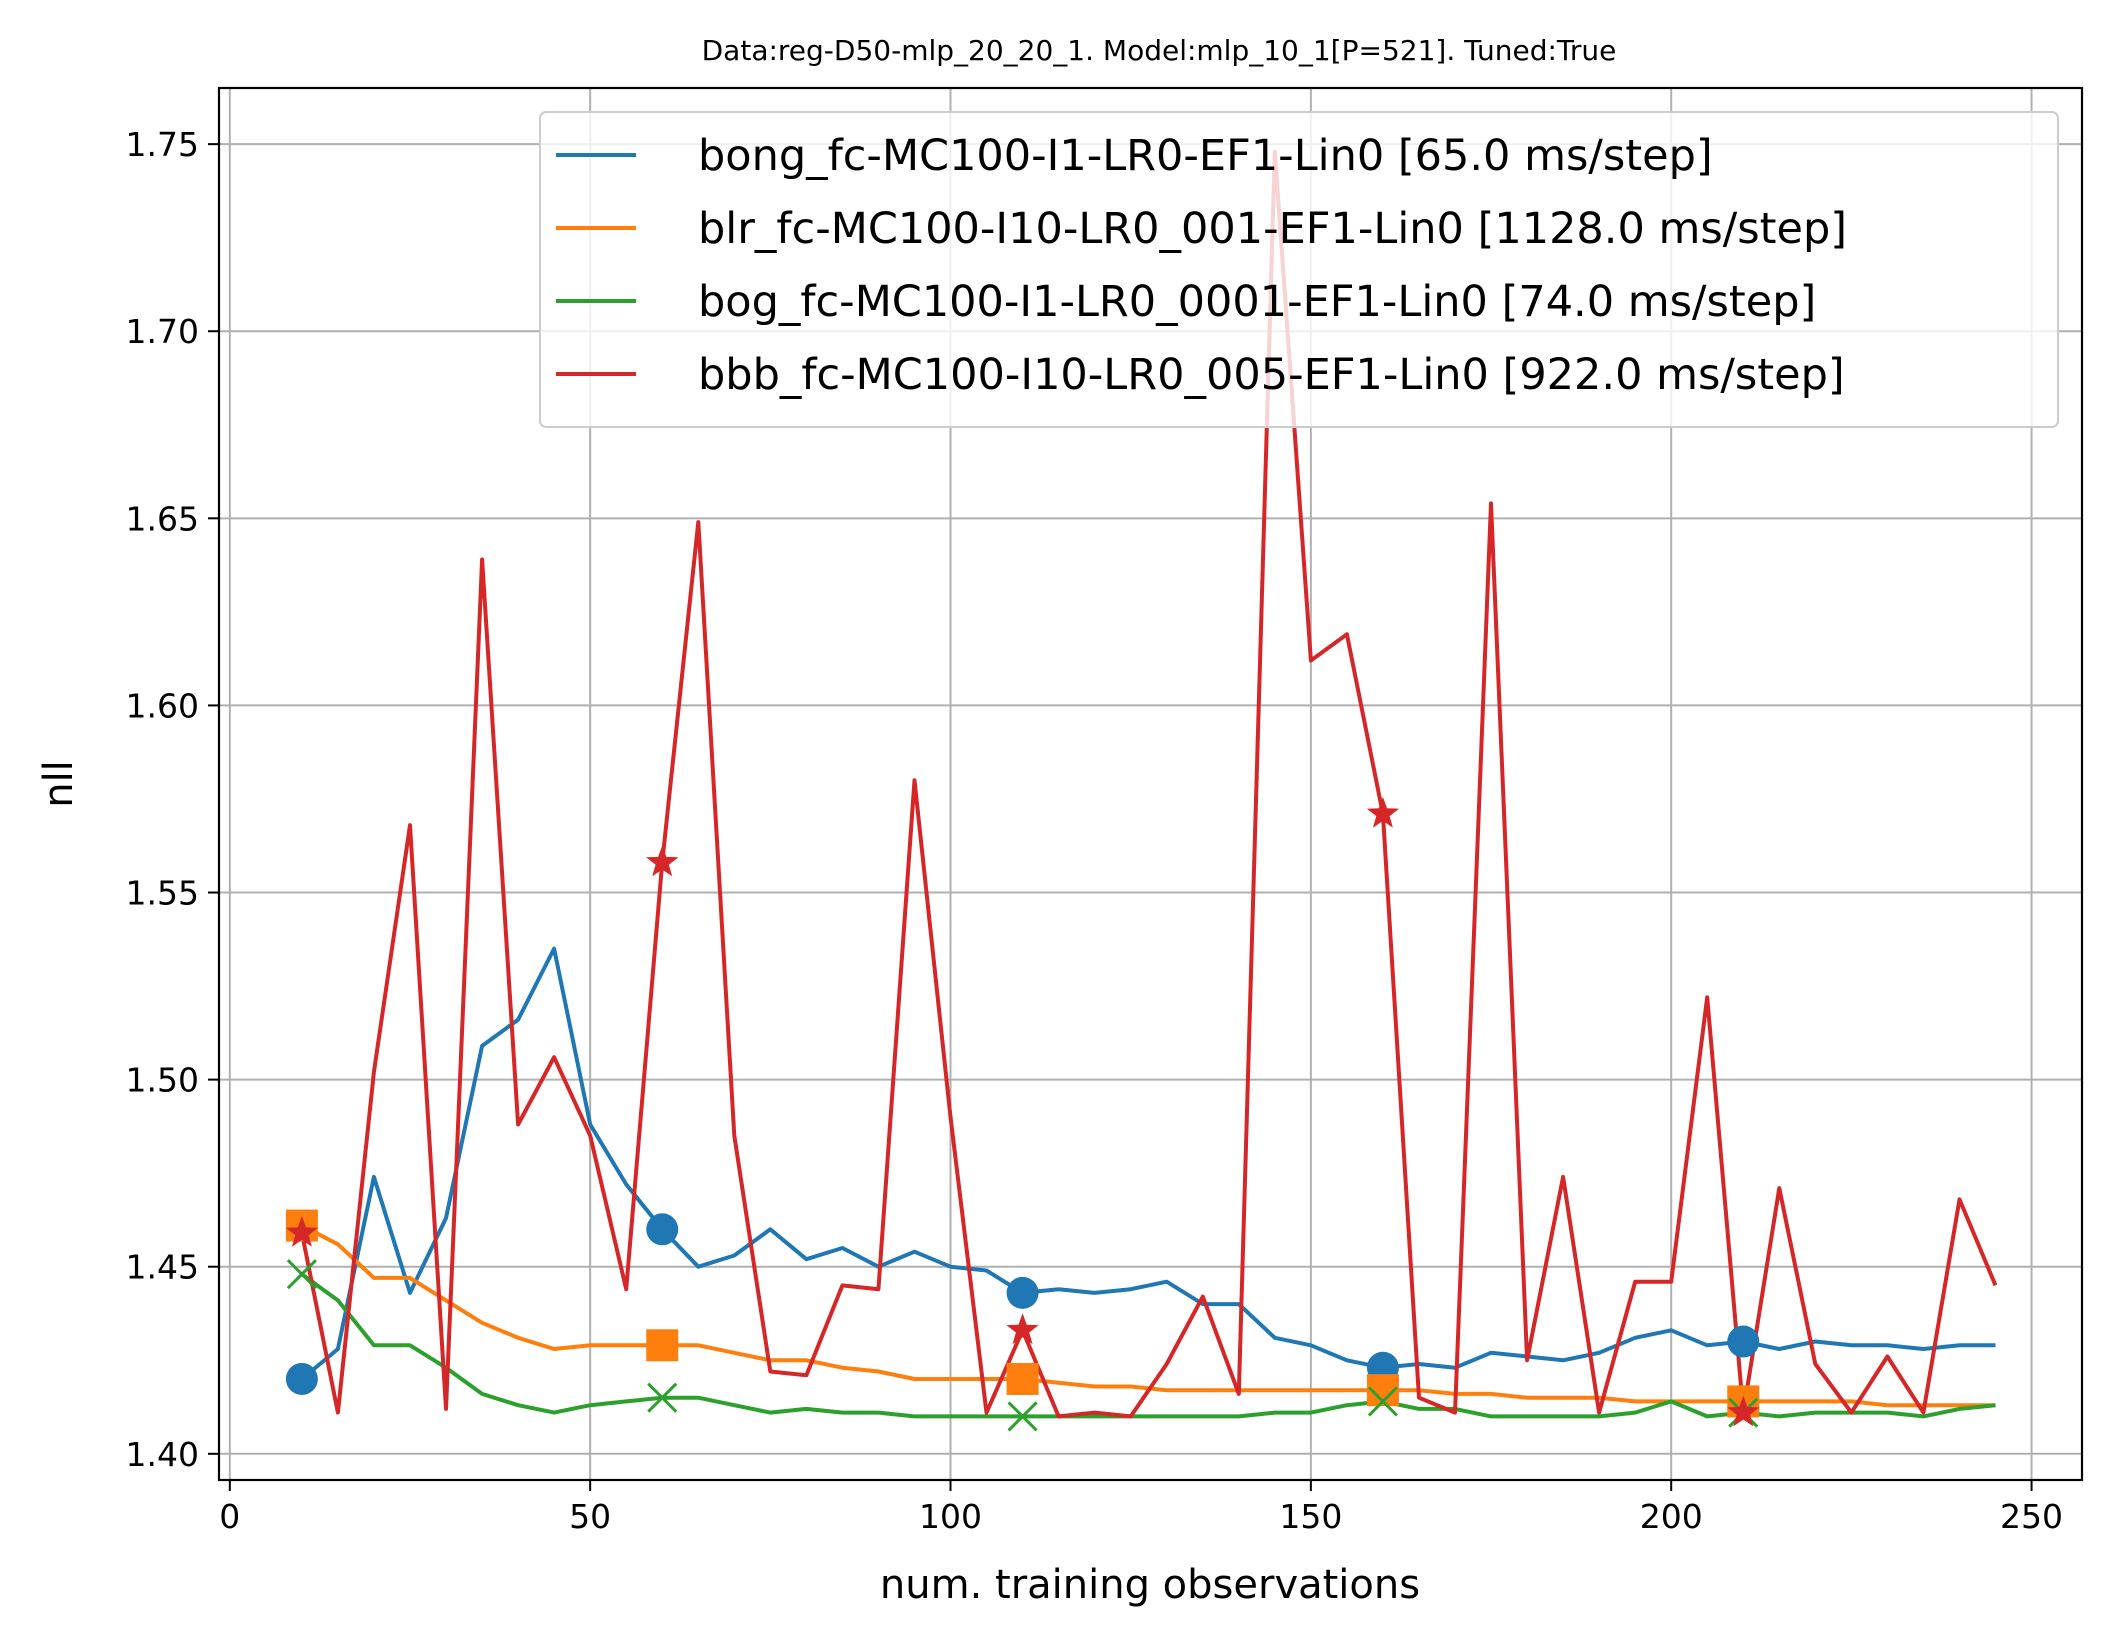  I want to click on y-tick-label: 1.40, so click(162, 1454).